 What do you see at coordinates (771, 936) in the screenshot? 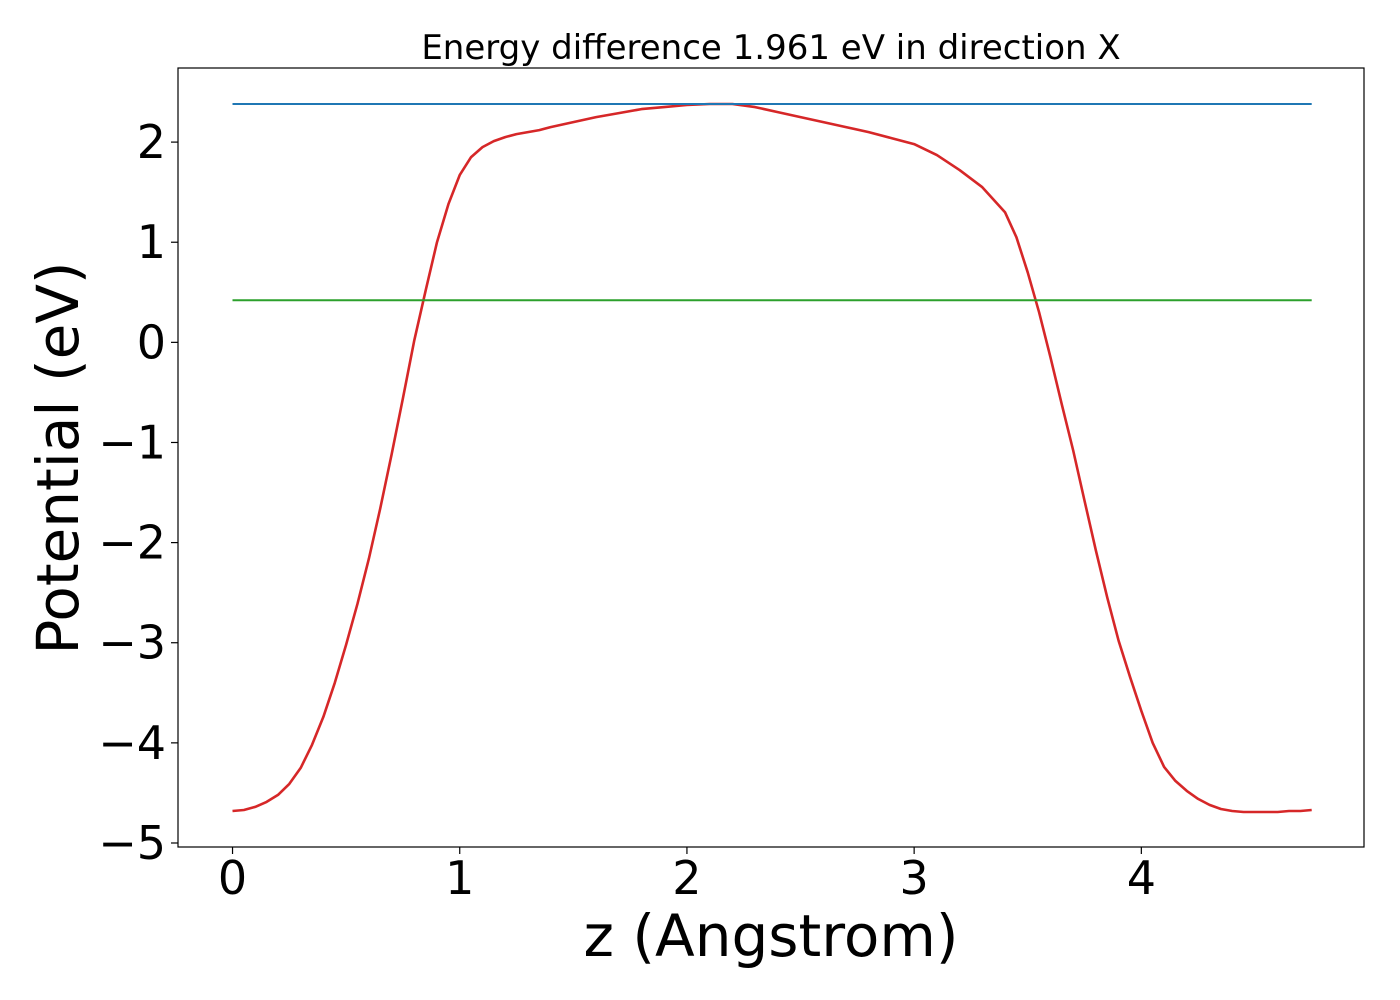
I see `x-axis-label: z (Angstrom)` at bounding box center [771, 936].